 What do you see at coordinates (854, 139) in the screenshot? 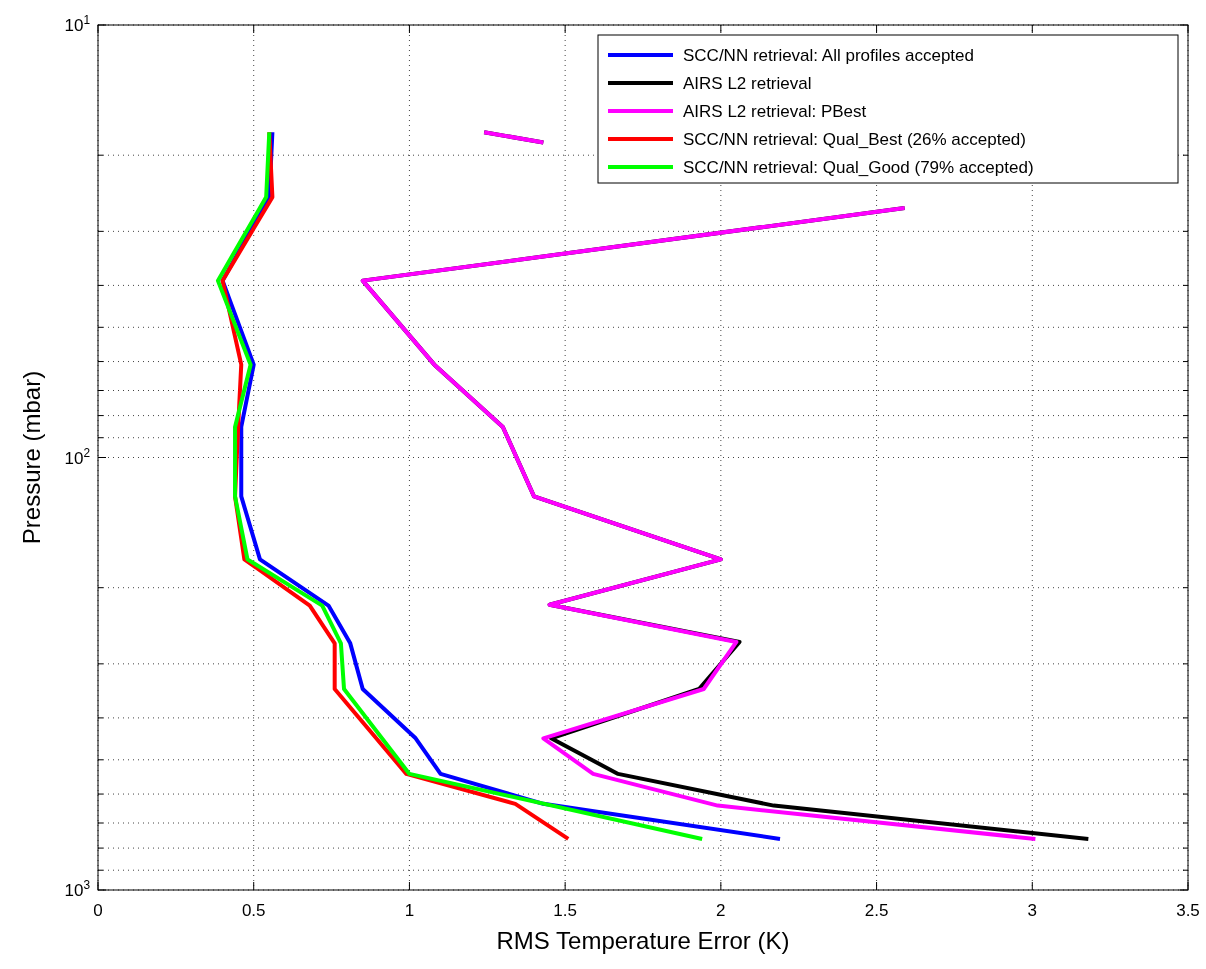
I see `legend-label: SCC/NN retrieval: Qual_Best (26% accepted)` at bounding box center [854, 139].